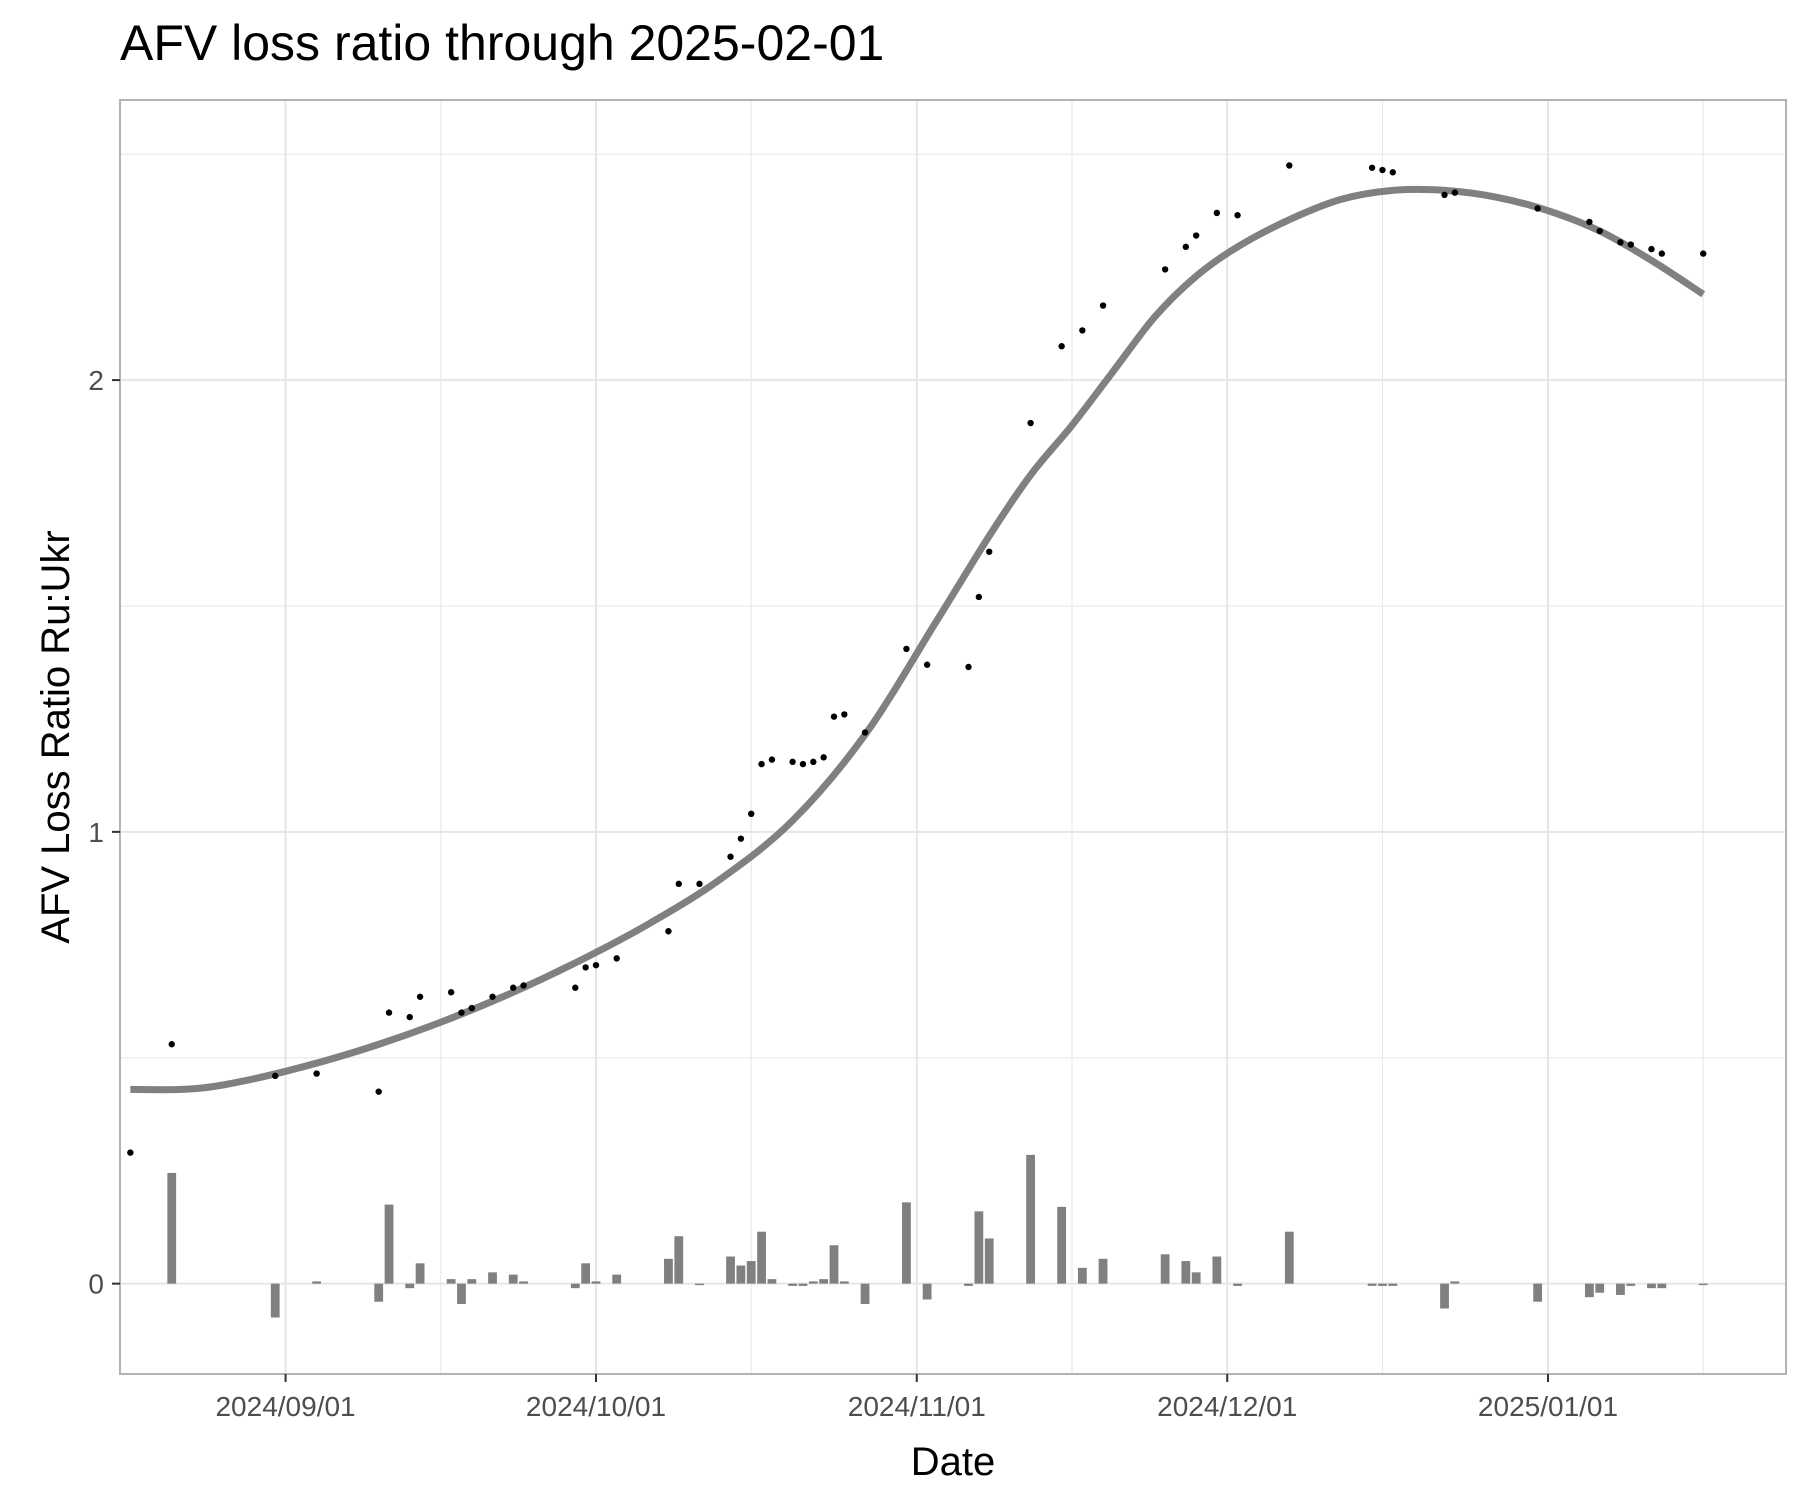 This screenshot has width=1800, height=1500. I want to click on x-tick-label: 2024/10/01, so click(596, 1406).